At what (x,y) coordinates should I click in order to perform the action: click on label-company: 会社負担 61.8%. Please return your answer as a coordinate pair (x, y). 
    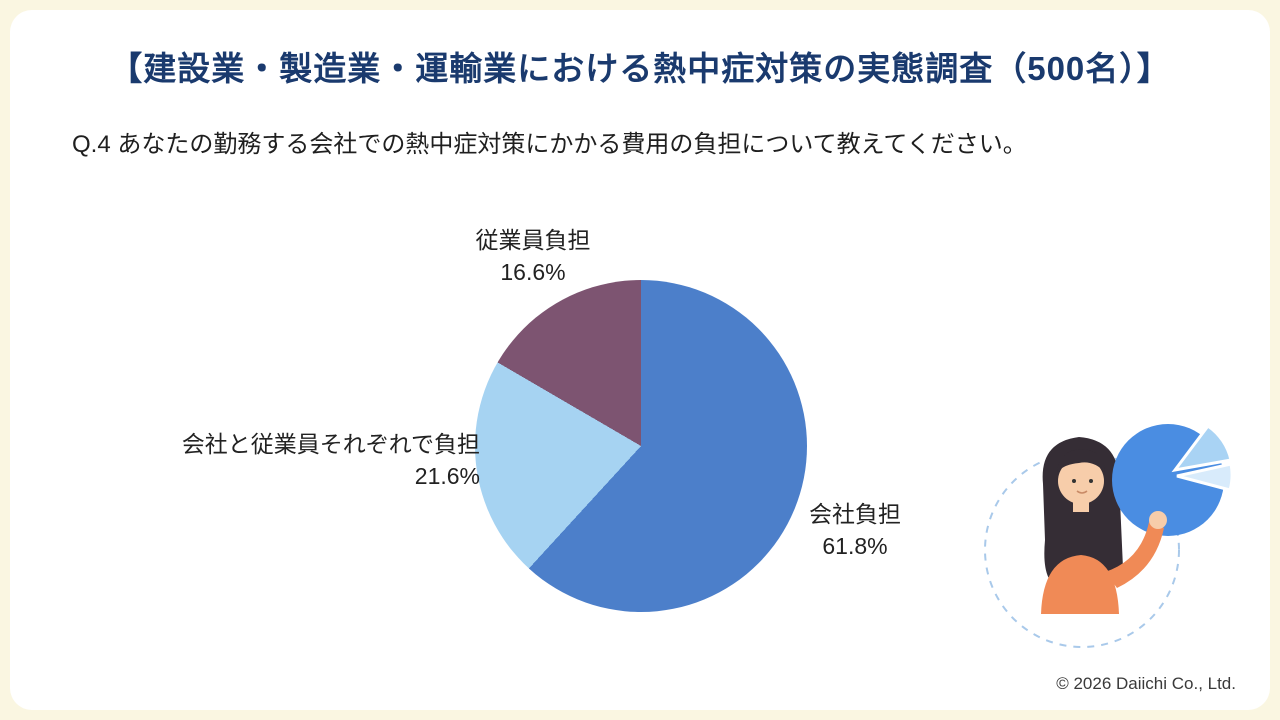
    Looking at the image, I should click on (855, 530).